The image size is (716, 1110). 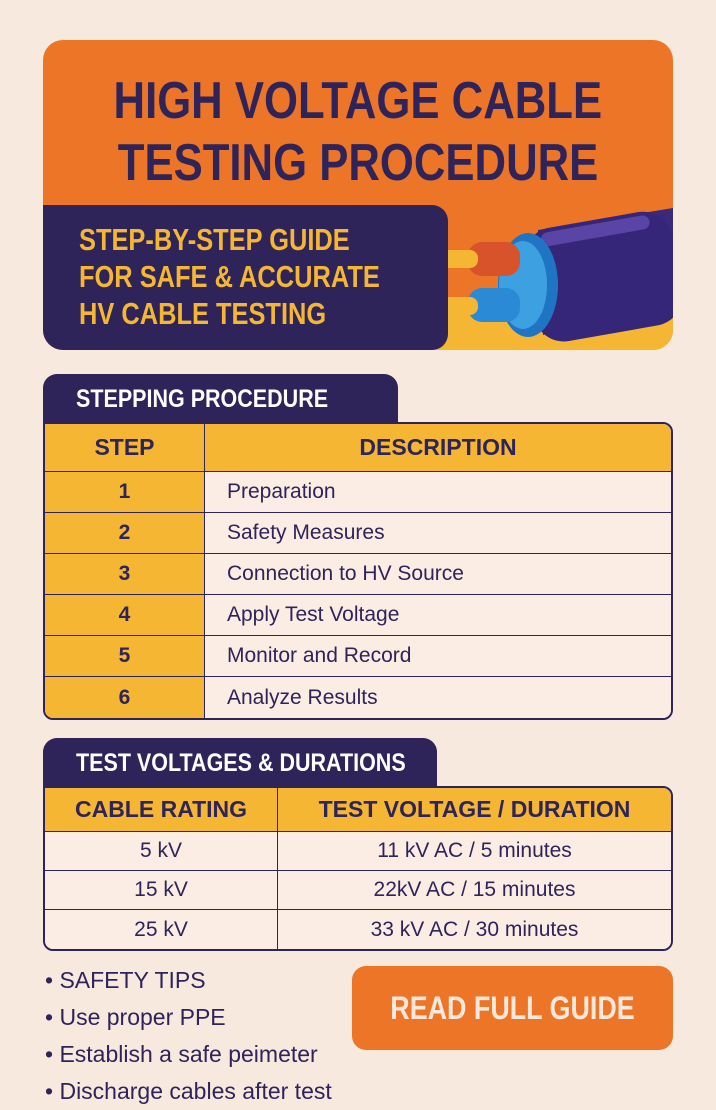 What do you see at coordinates (474, 851) in the screenshot?
I see `test-voltage: 11 kV AC / 5 minutes` at bounding box center [474, 851].